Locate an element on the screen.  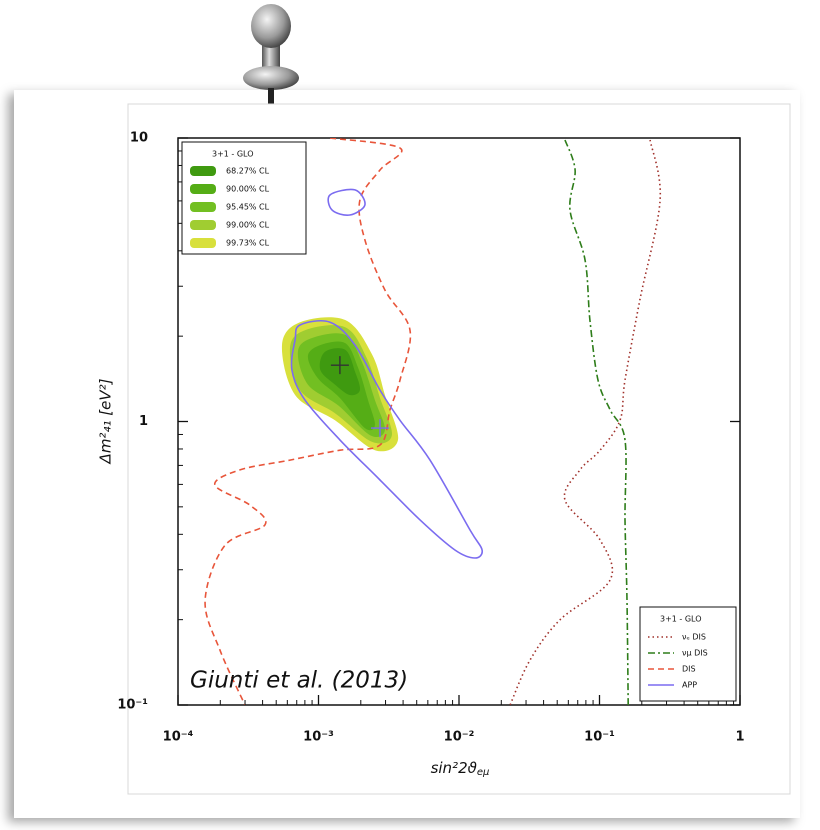
push-pin is located at coordinates (271, 54).